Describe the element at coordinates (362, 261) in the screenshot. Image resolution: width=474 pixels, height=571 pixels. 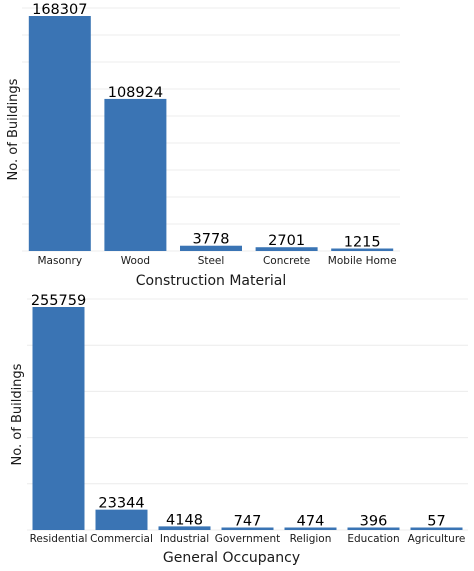
I see `tick-label-mobile-home: Mobile Home` at that location.